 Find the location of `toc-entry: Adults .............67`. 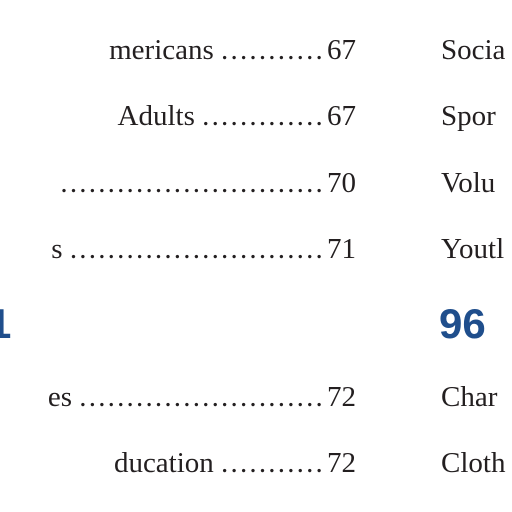

toc-entry: Adults .............67 is located at coordinates (178, 116).